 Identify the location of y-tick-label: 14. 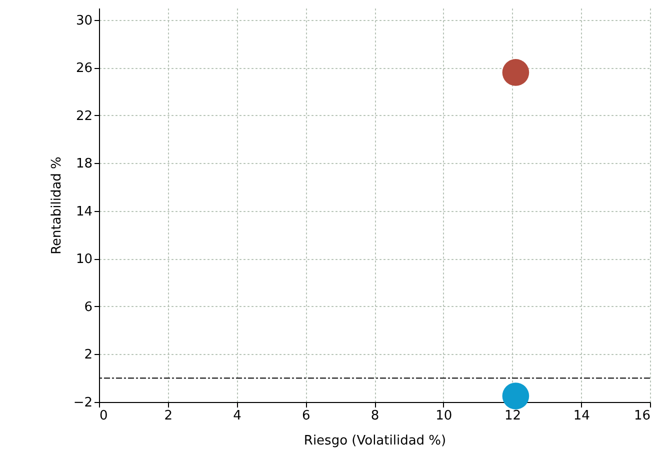
(84, 212).